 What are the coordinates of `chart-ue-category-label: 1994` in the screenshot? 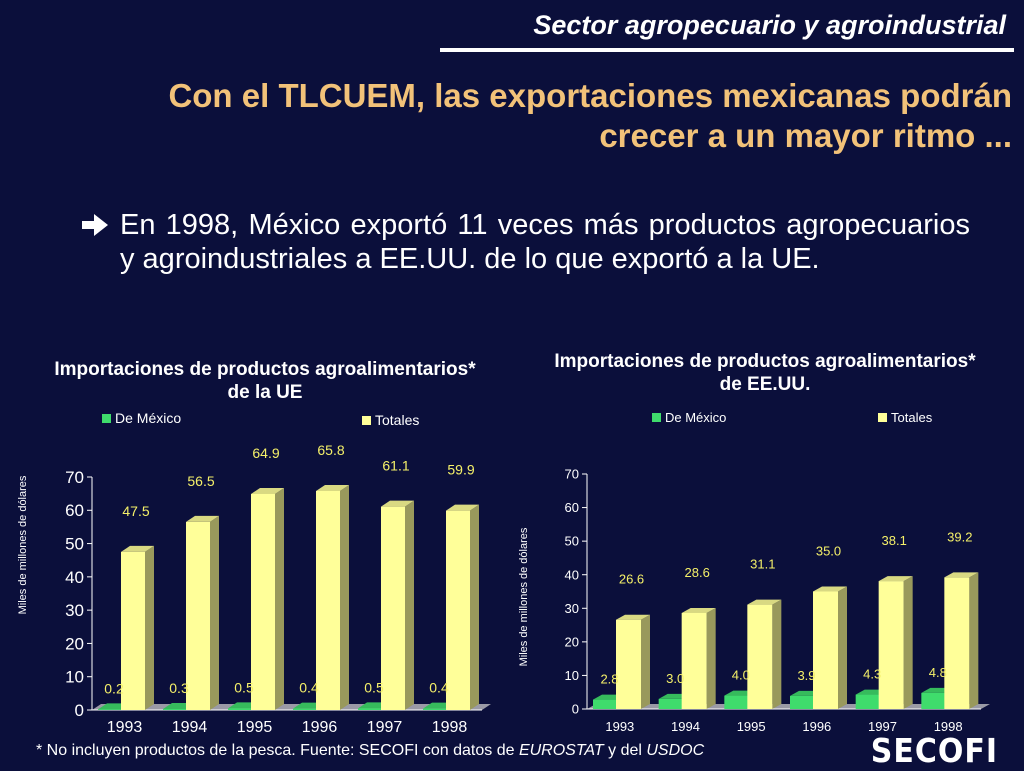 It's located at (190, 727).